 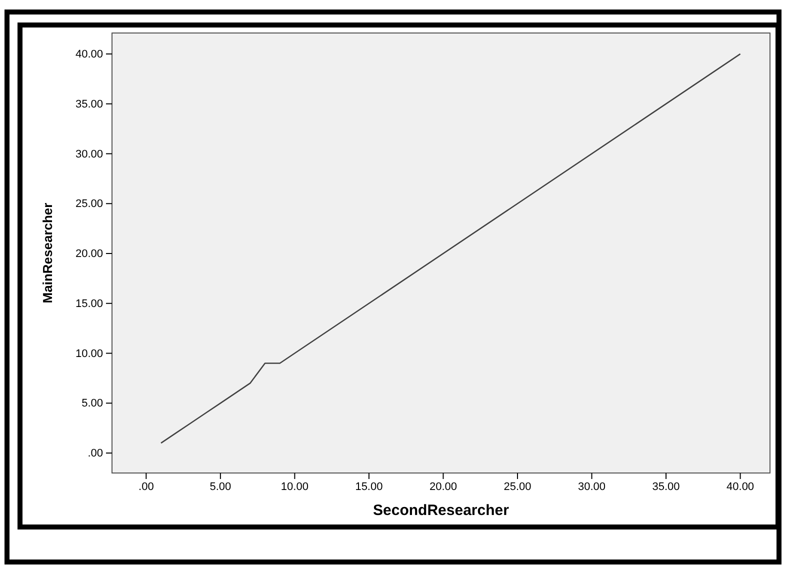 What do you see at coordinates (89, 304) in the screenshot?
I see `y-tick-label: 15.00` at bounding box center [89, 304].